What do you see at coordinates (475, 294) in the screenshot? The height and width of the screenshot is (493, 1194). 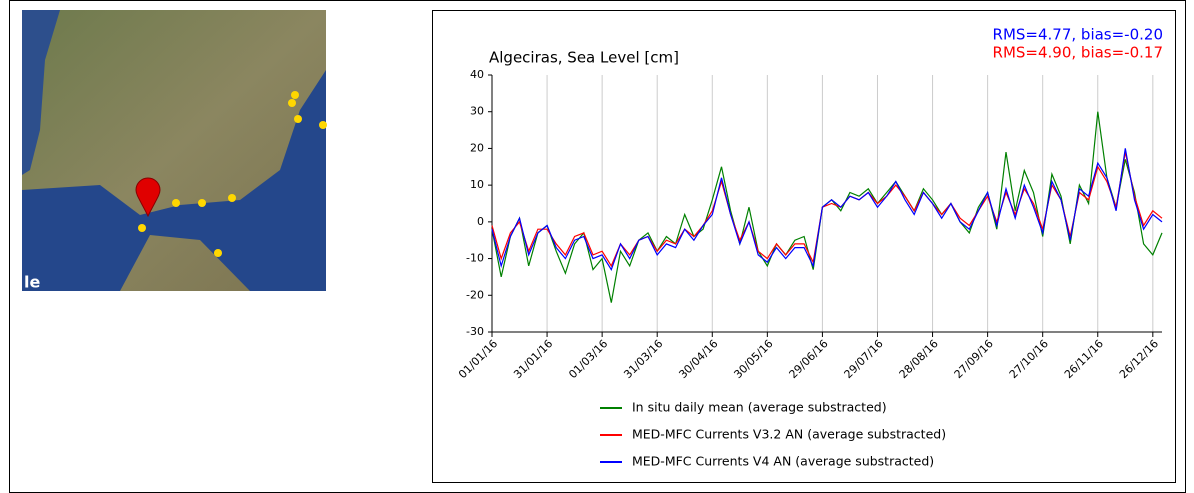 I see `y-tick-label: -20` at bounding box center [475, 294].